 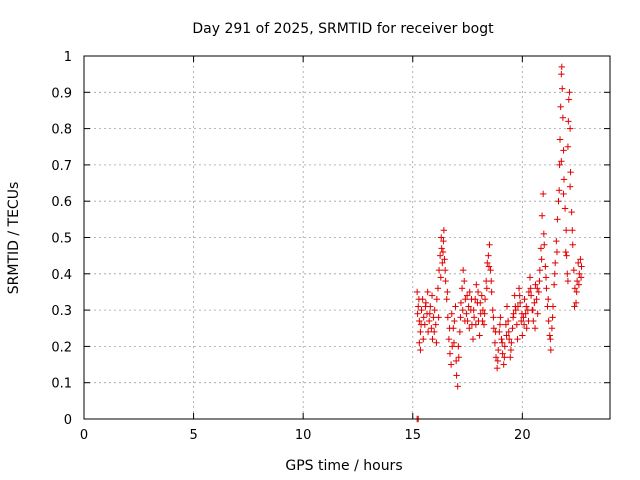 What do you see at coordinates (61, 275) in the screenshot?
I see `y-tick-label: 0.4` at bounding box center [61, 275].